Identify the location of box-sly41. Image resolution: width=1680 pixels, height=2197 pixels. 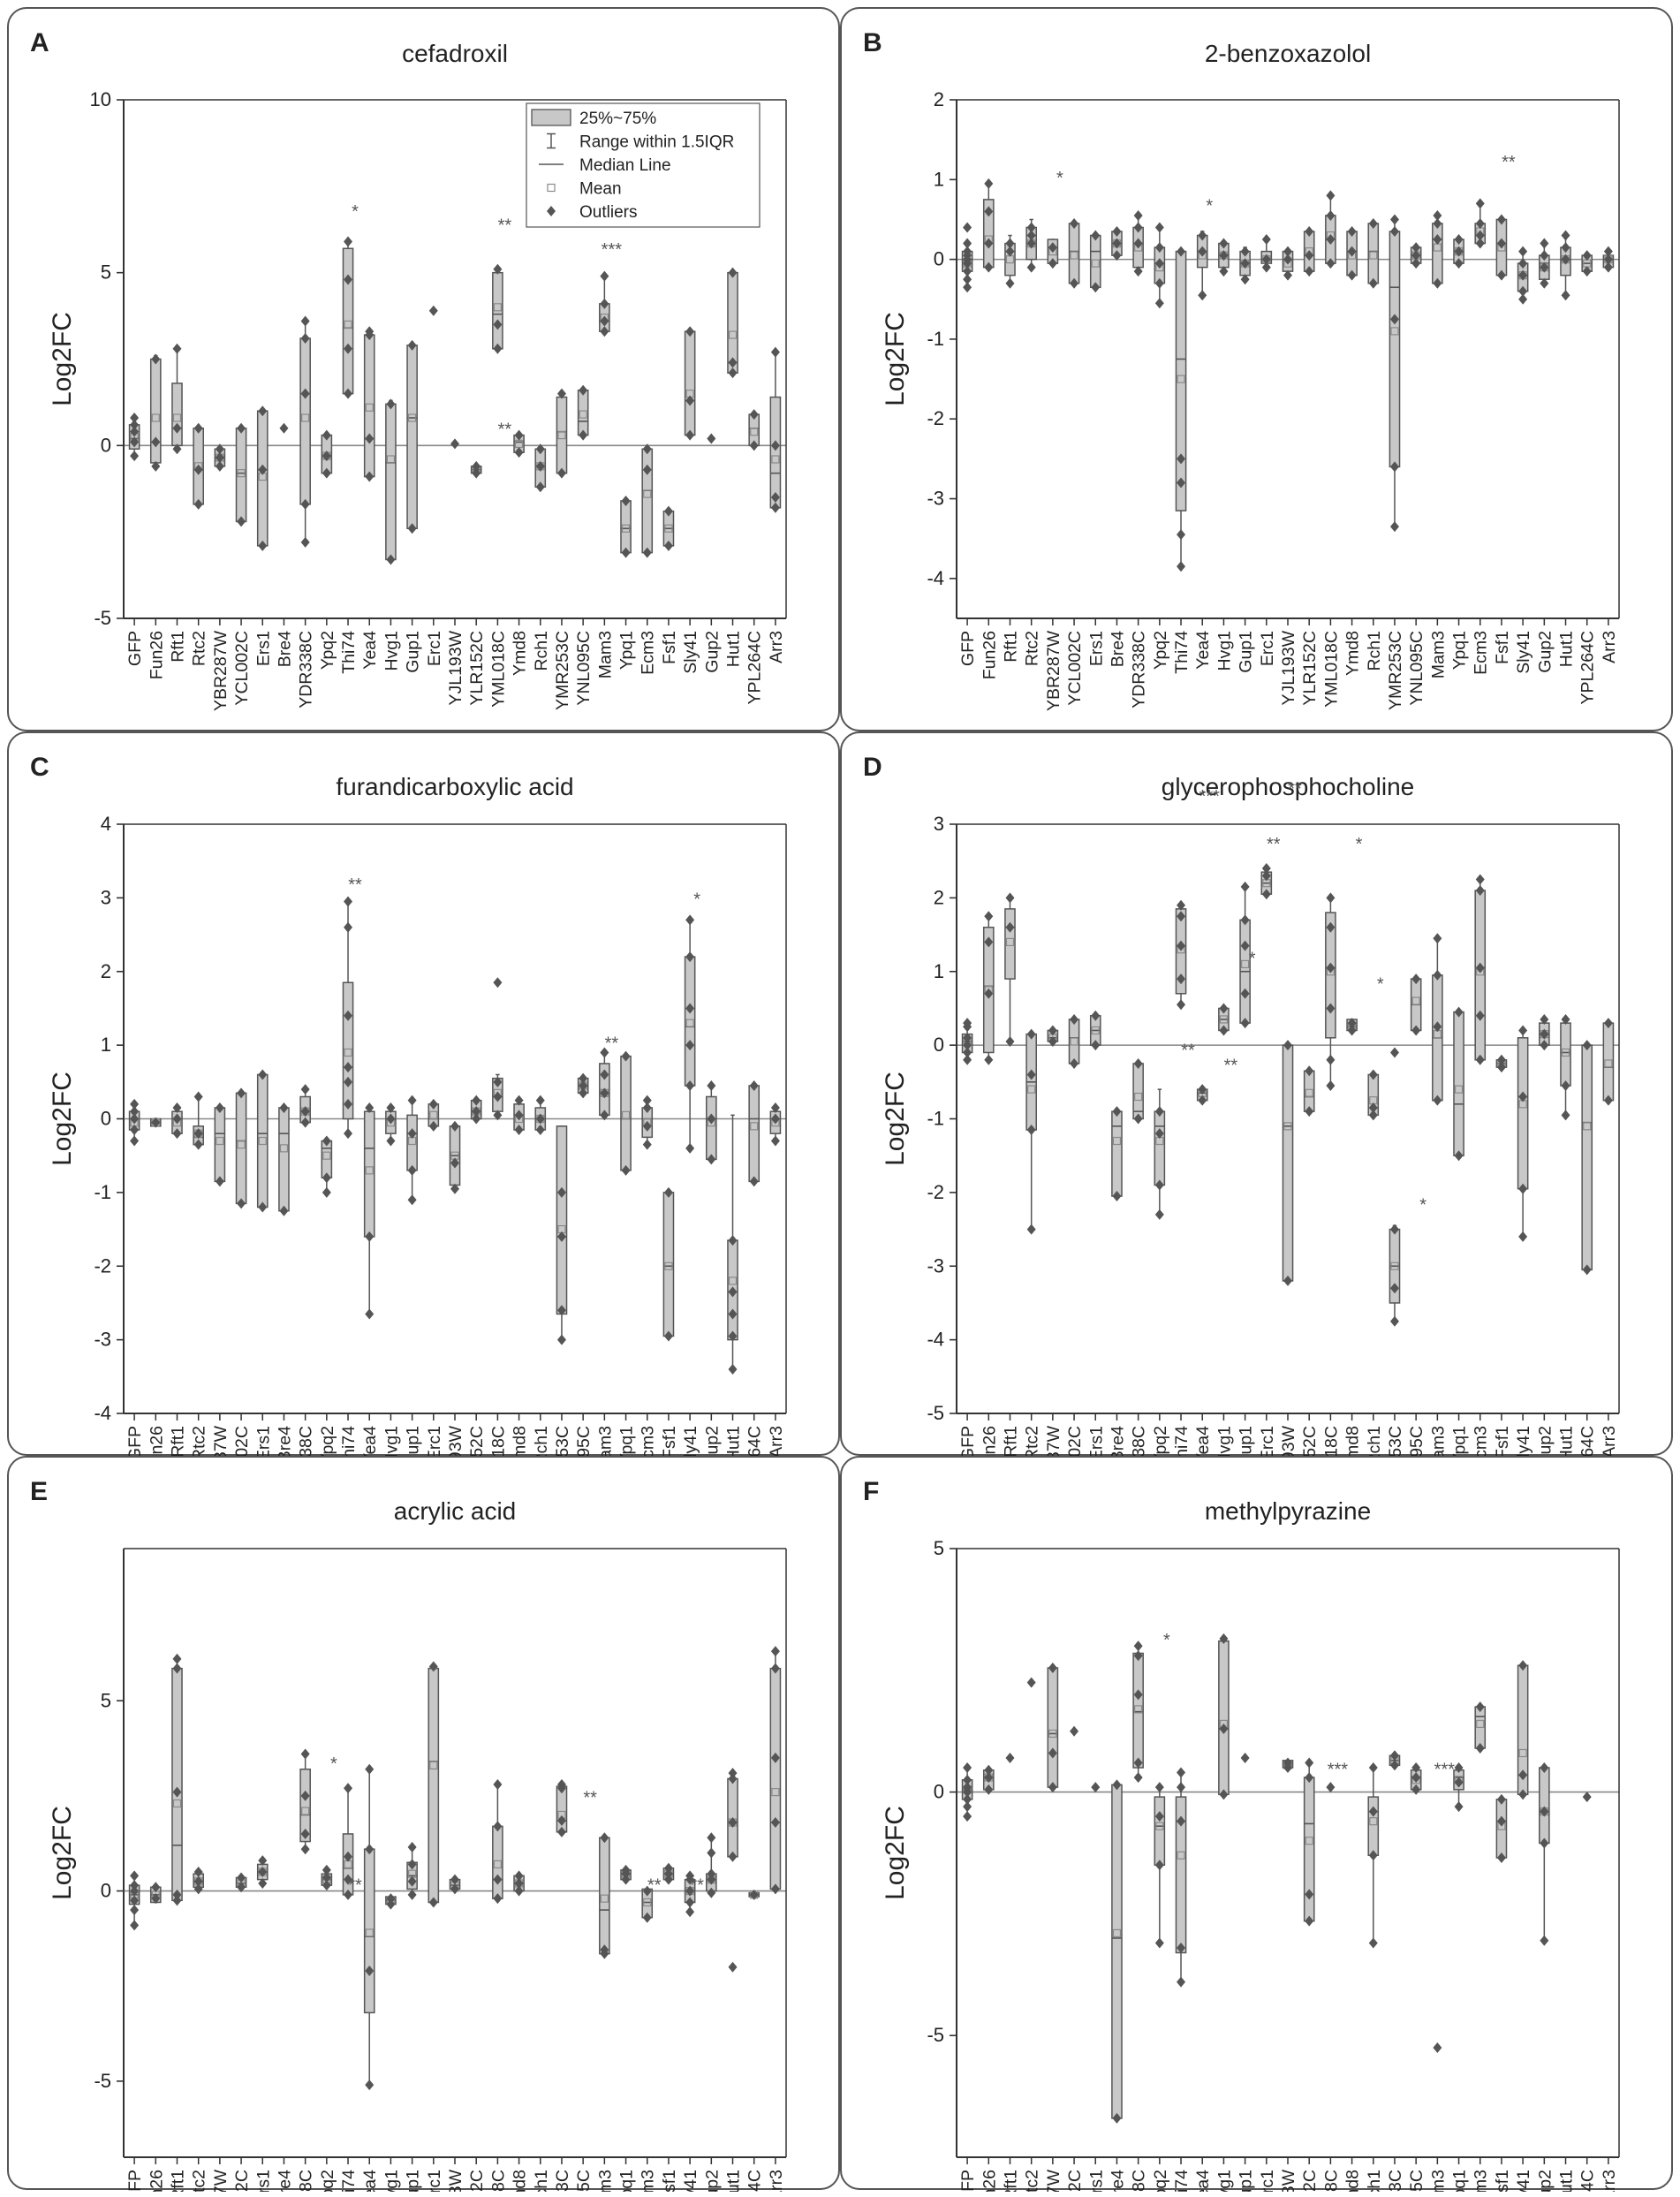
(690, 1034).